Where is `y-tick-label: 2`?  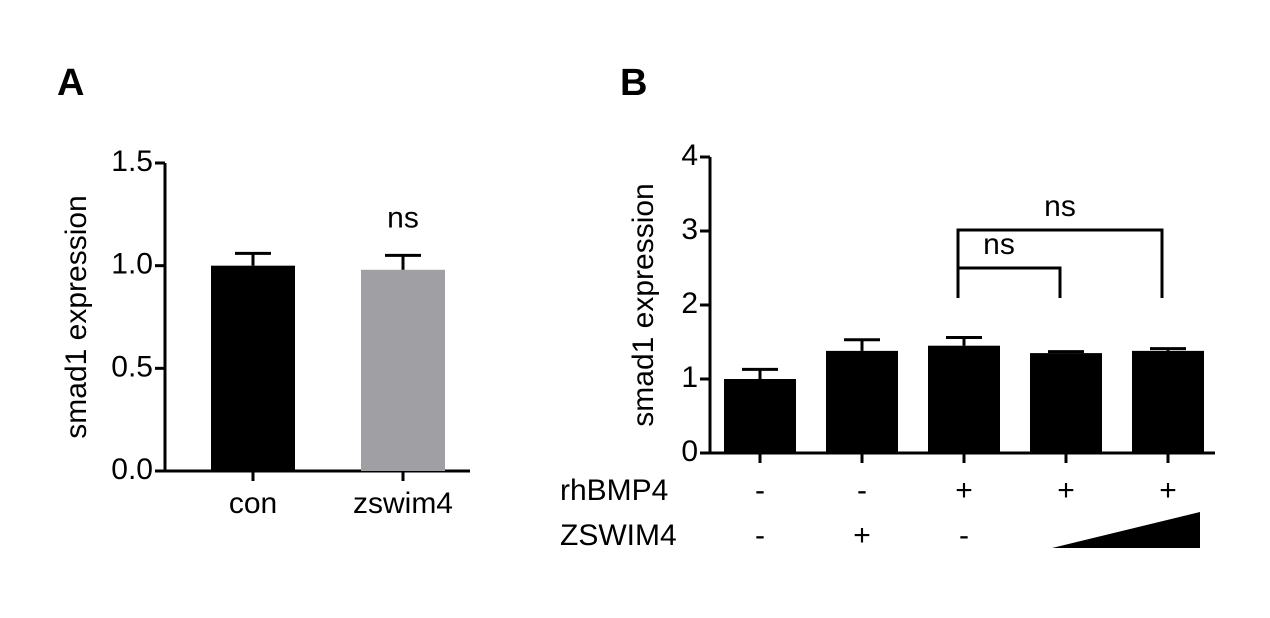 y-tick-label: 2 is located at coordinates (689, 303).